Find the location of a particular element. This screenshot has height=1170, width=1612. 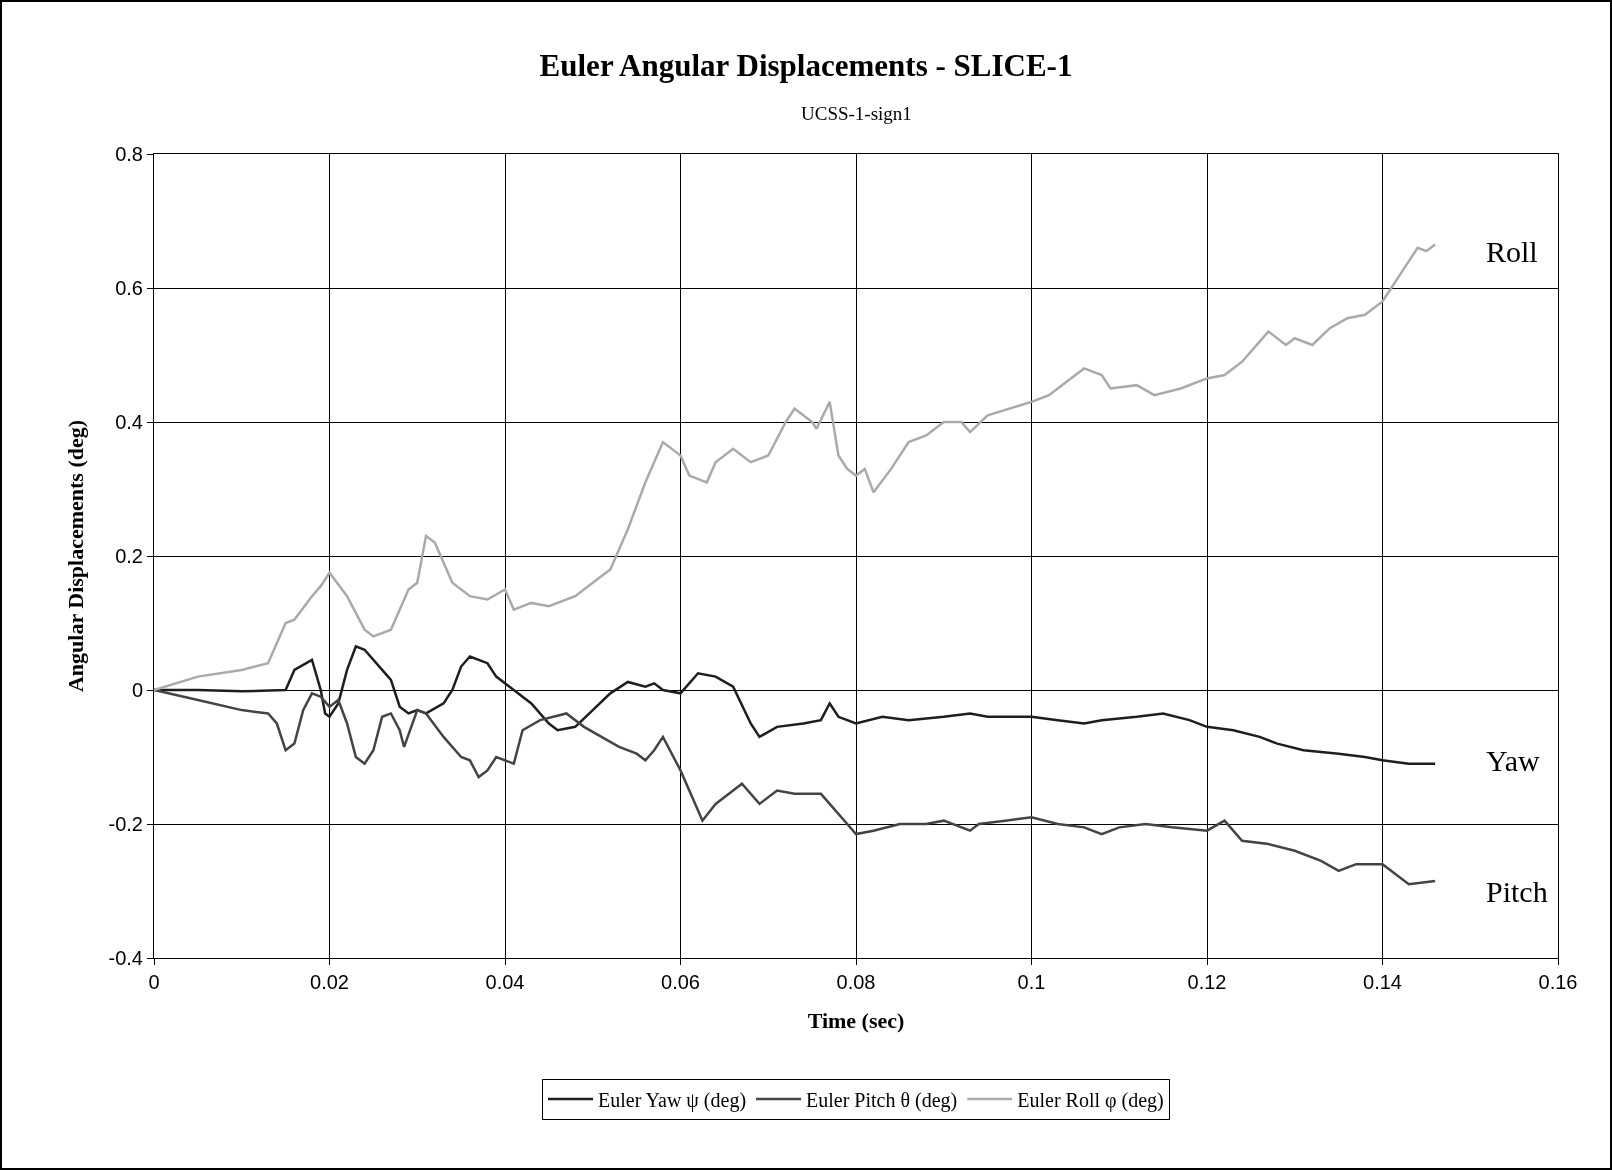

x-tick-label: 0.04 is located at coordinates (505, 982).